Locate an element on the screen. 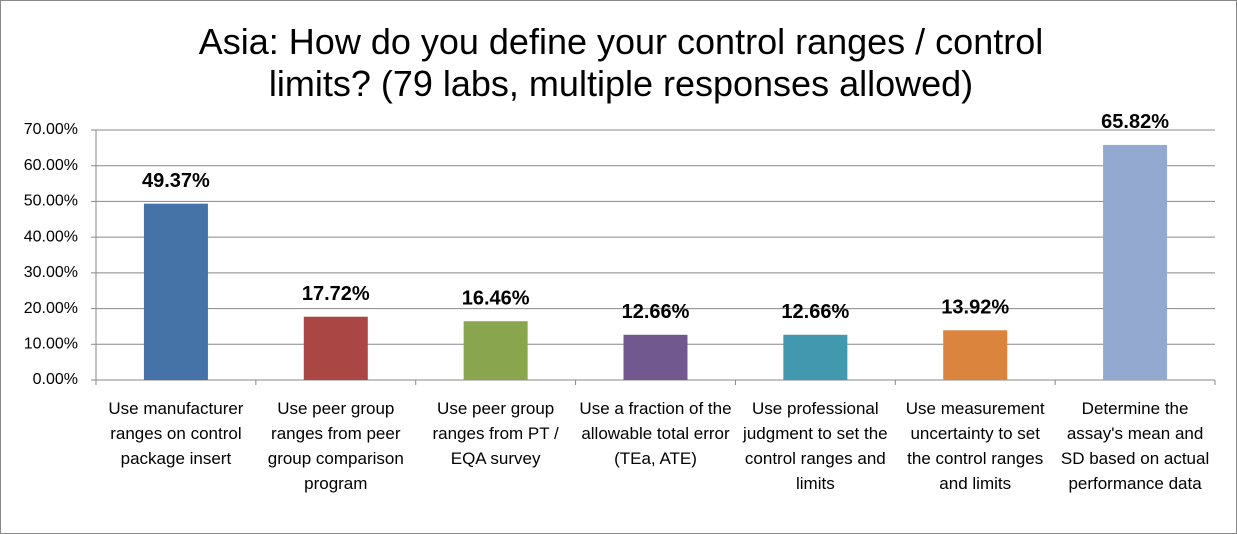 The height and width of the screenshot is (534, 1237). value-label: 65.82% is located at coordinates (1135, 122).